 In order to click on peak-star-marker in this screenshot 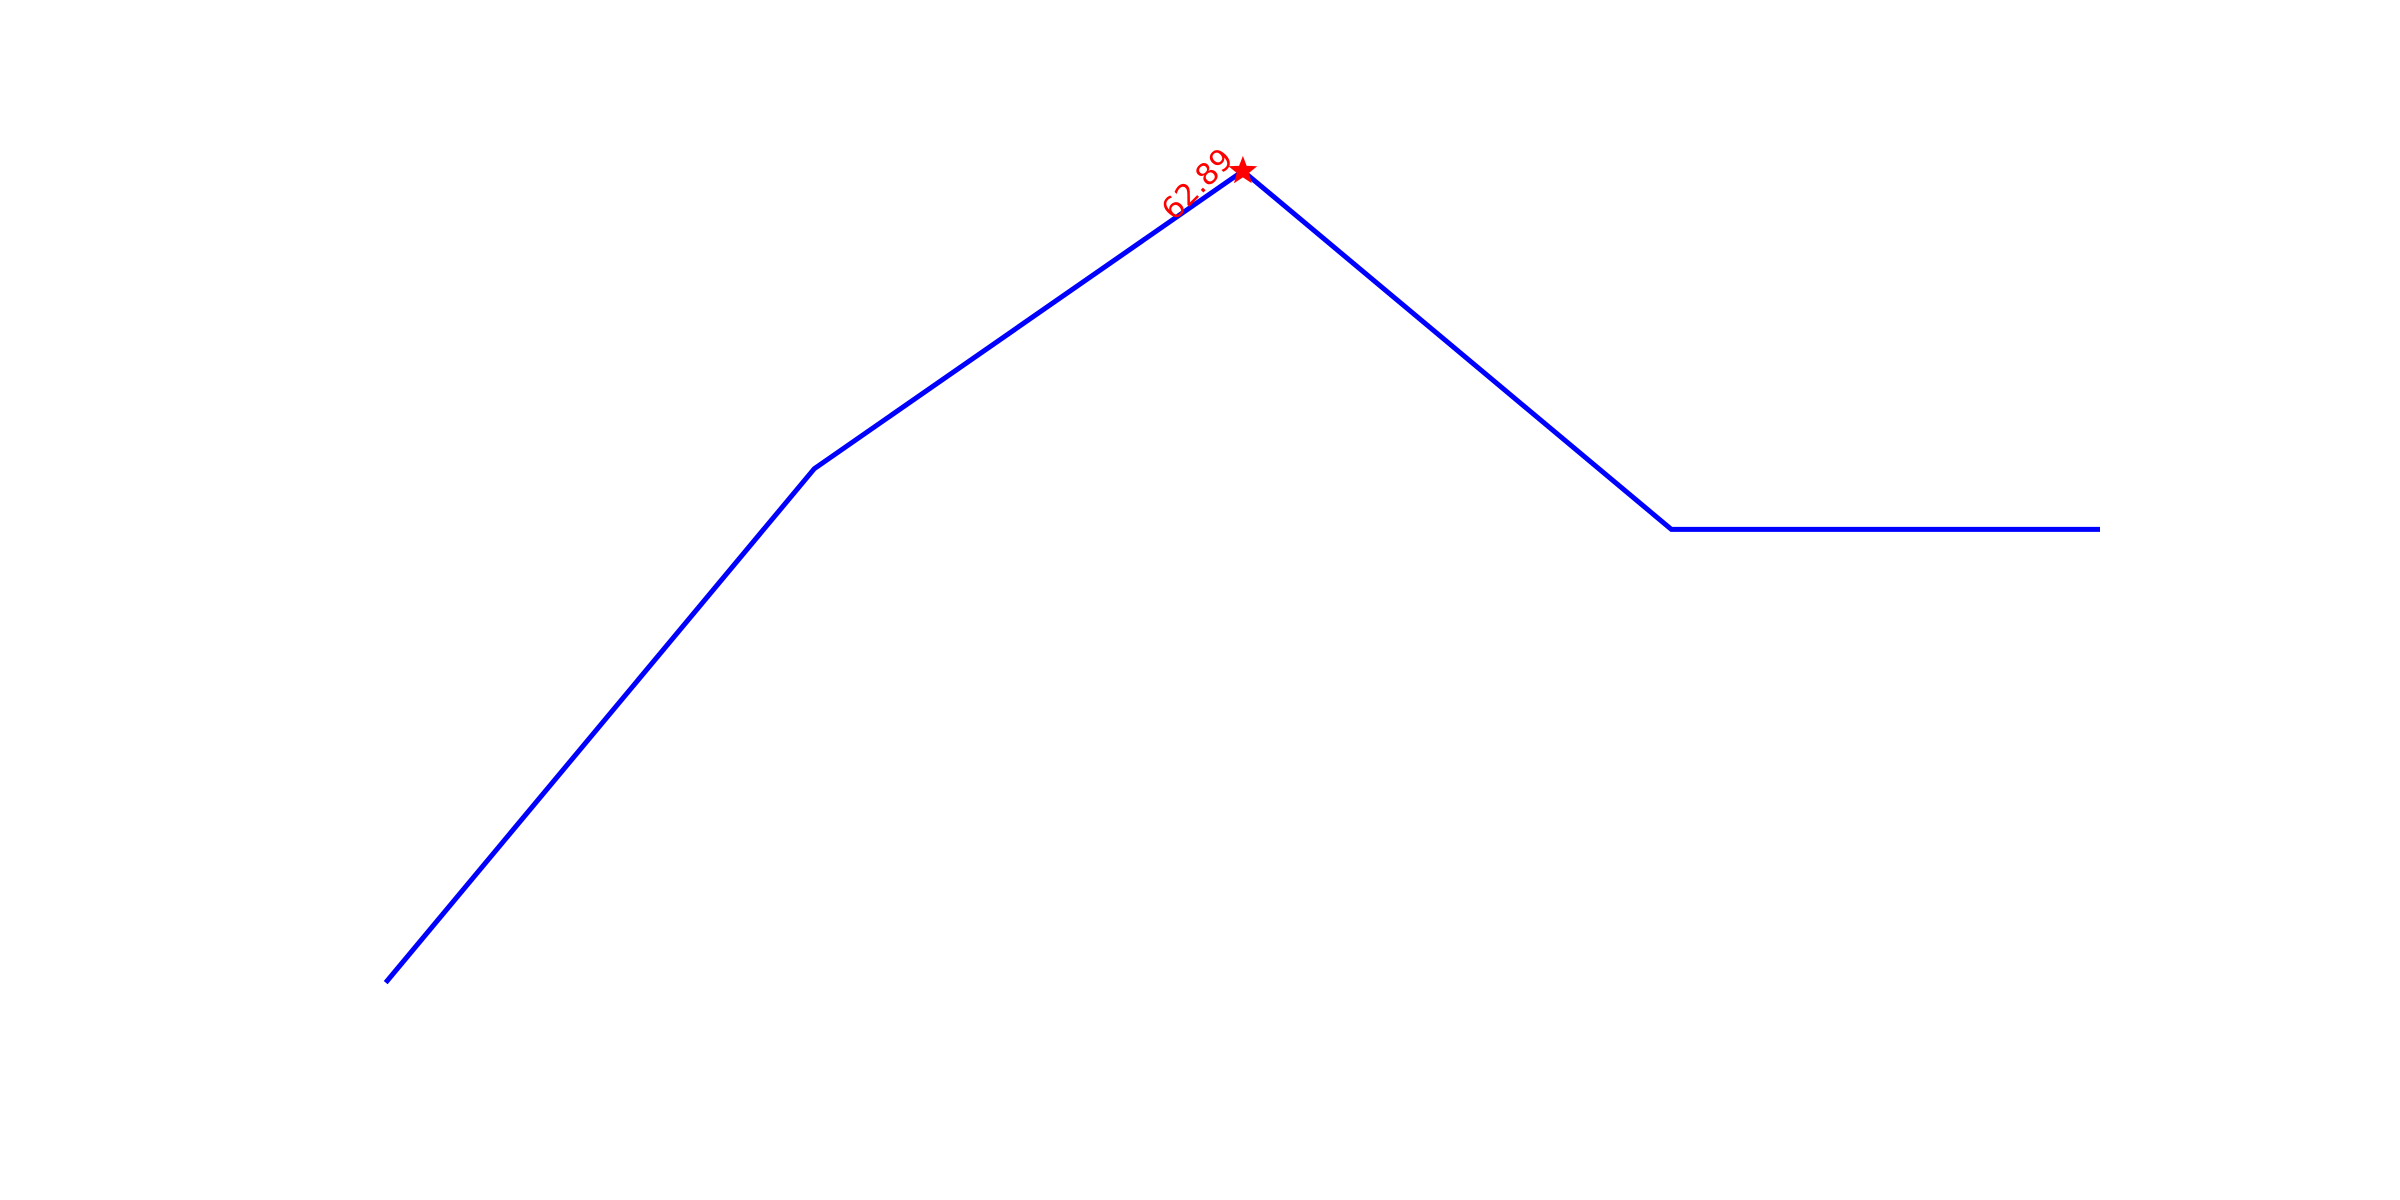, I will do `click(1243, 169)`.